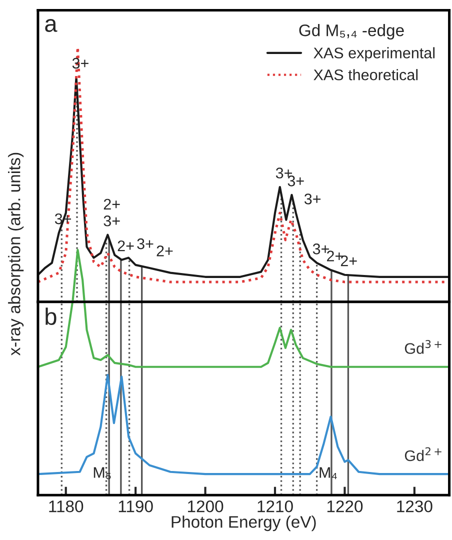 The height and width of the screenshot is (540, 452). Describe the element at coordinates (374, 54) in the screenshot. I see `legend-label: XAS experimental` at that location.